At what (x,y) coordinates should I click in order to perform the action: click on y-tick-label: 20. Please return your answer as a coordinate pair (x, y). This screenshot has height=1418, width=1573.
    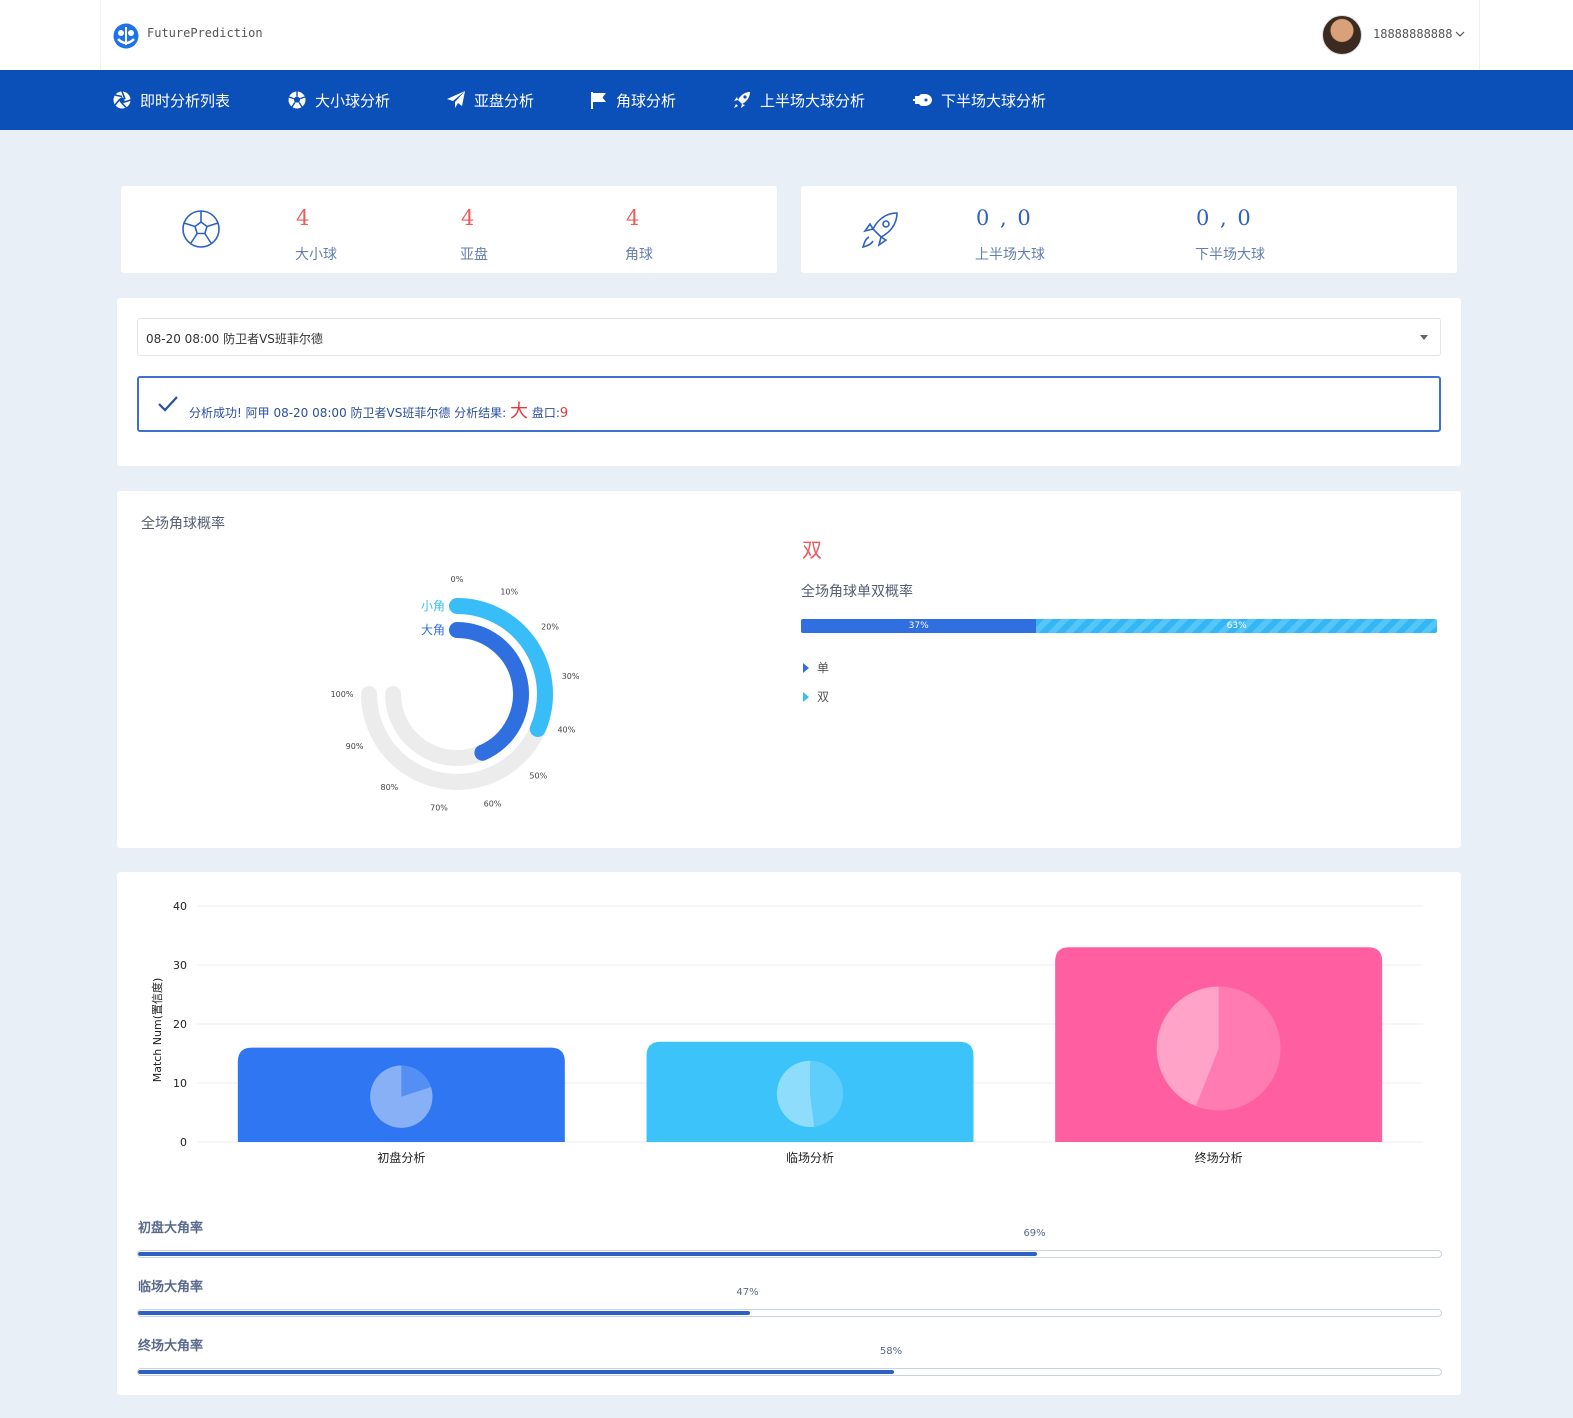
    Looking at the image, I should click on (180, 1024).